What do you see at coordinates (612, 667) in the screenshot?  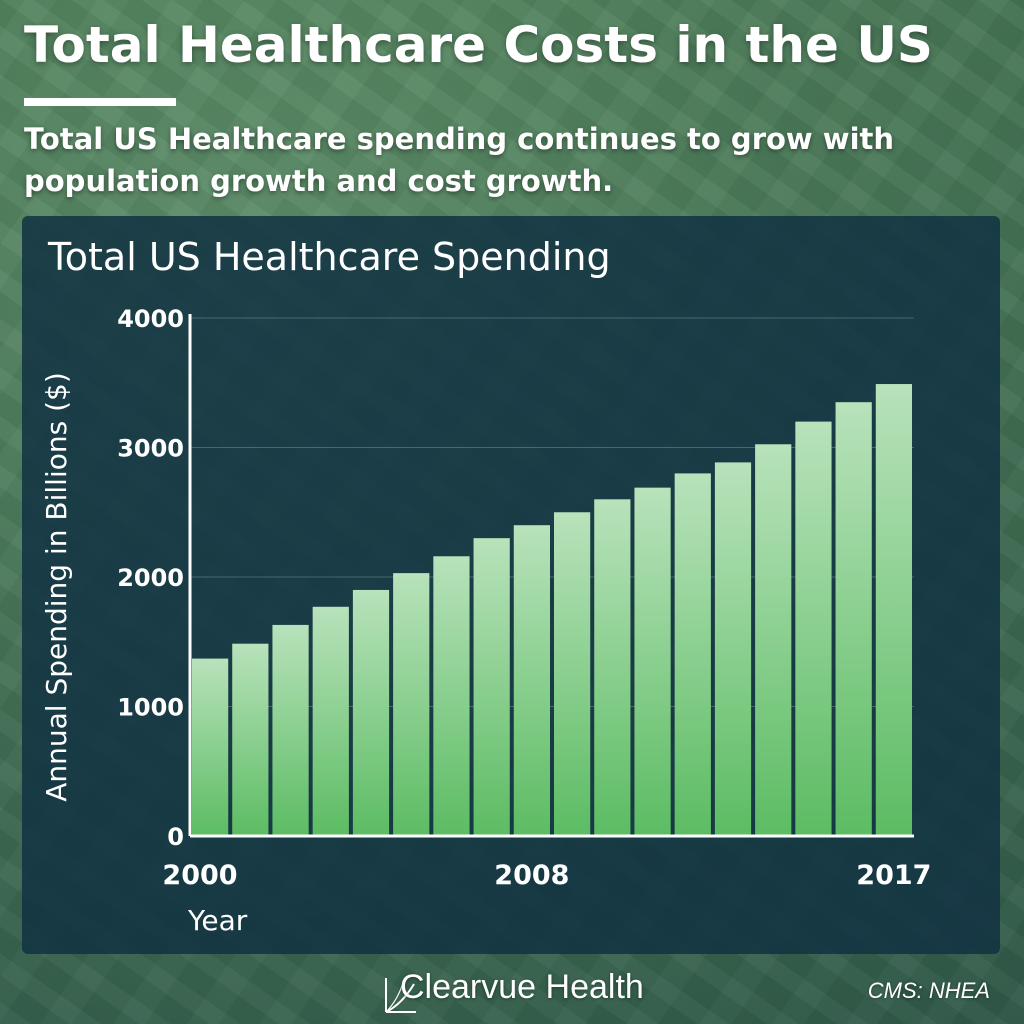 I see `bar-2010` at bounding box center [612, 667].